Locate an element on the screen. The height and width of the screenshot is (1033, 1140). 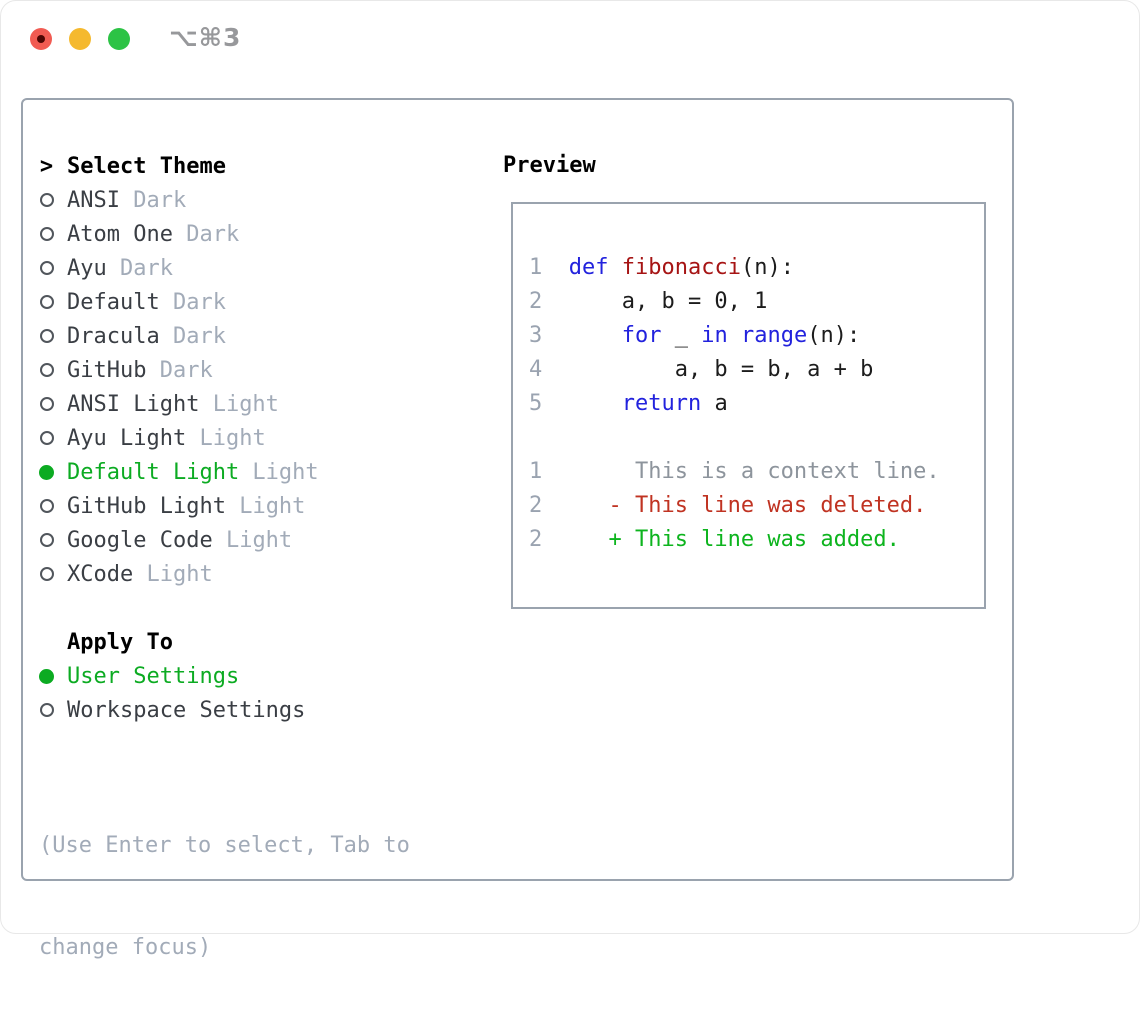
hint-line-2: change focus) is located at coordinates (125, 947).